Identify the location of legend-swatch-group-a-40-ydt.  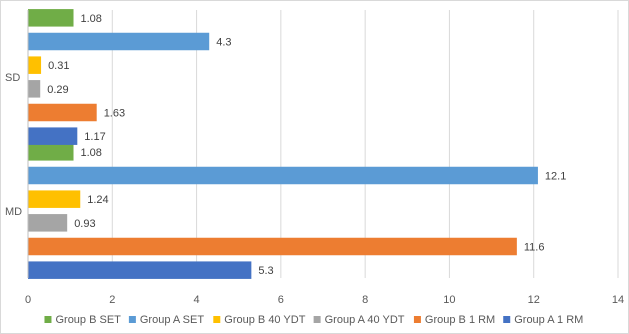
(317, 319).